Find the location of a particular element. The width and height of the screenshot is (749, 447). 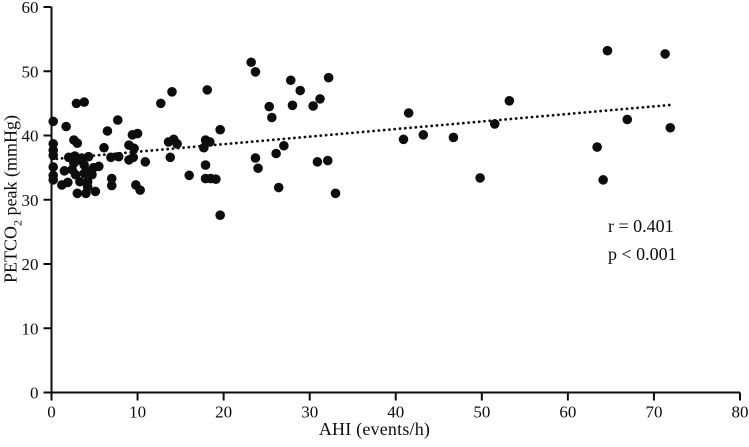

stats-annotation: r = 0.401 p < 0.001 is located at coordinates (642, 240).